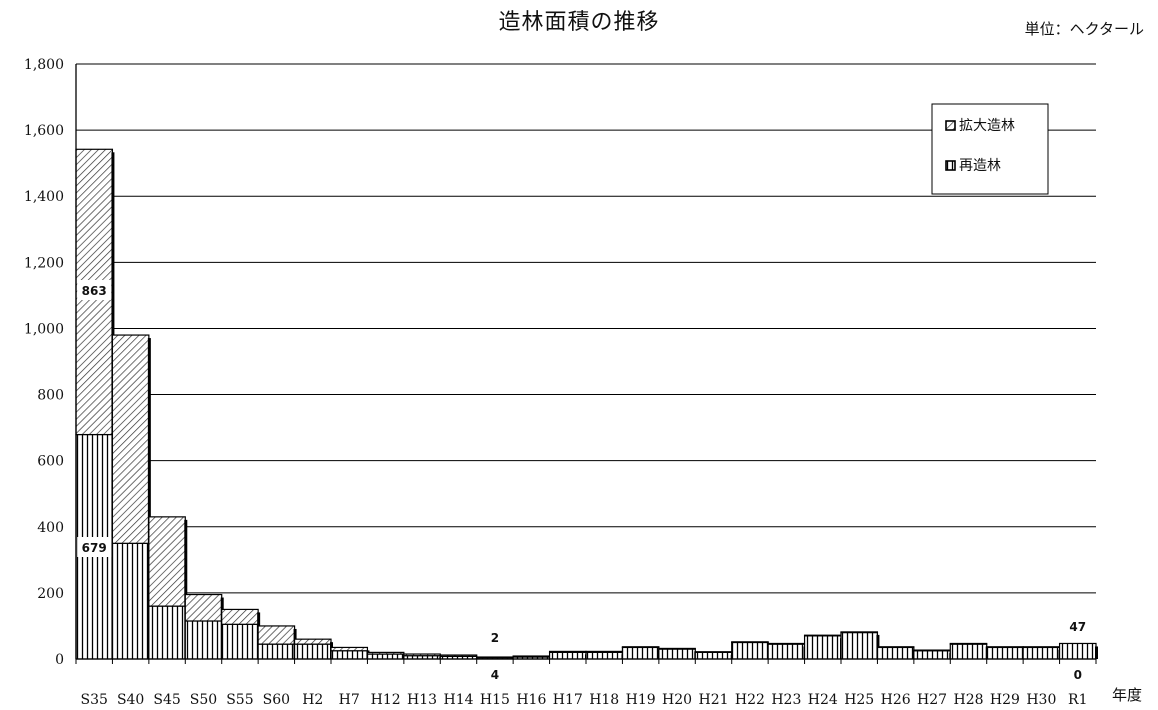 Image resolution: width=1158 pixels, height=710 pixels. I want to click on bar-segment-expansion-S45, so click(167, 561).